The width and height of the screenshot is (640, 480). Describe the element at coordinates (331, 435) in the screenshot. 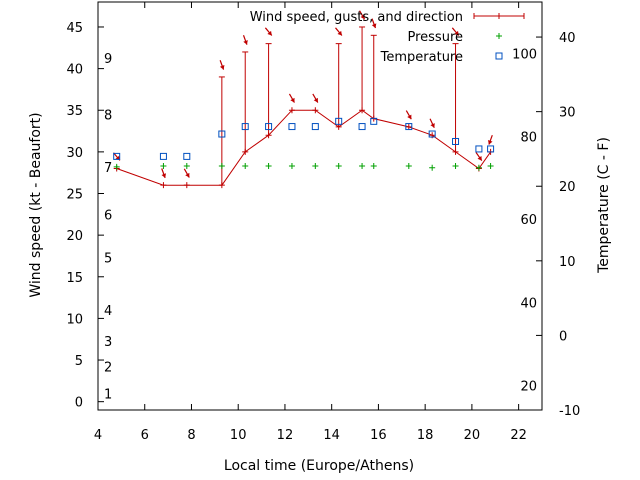

I see `x-tick-label: 14` at that location.